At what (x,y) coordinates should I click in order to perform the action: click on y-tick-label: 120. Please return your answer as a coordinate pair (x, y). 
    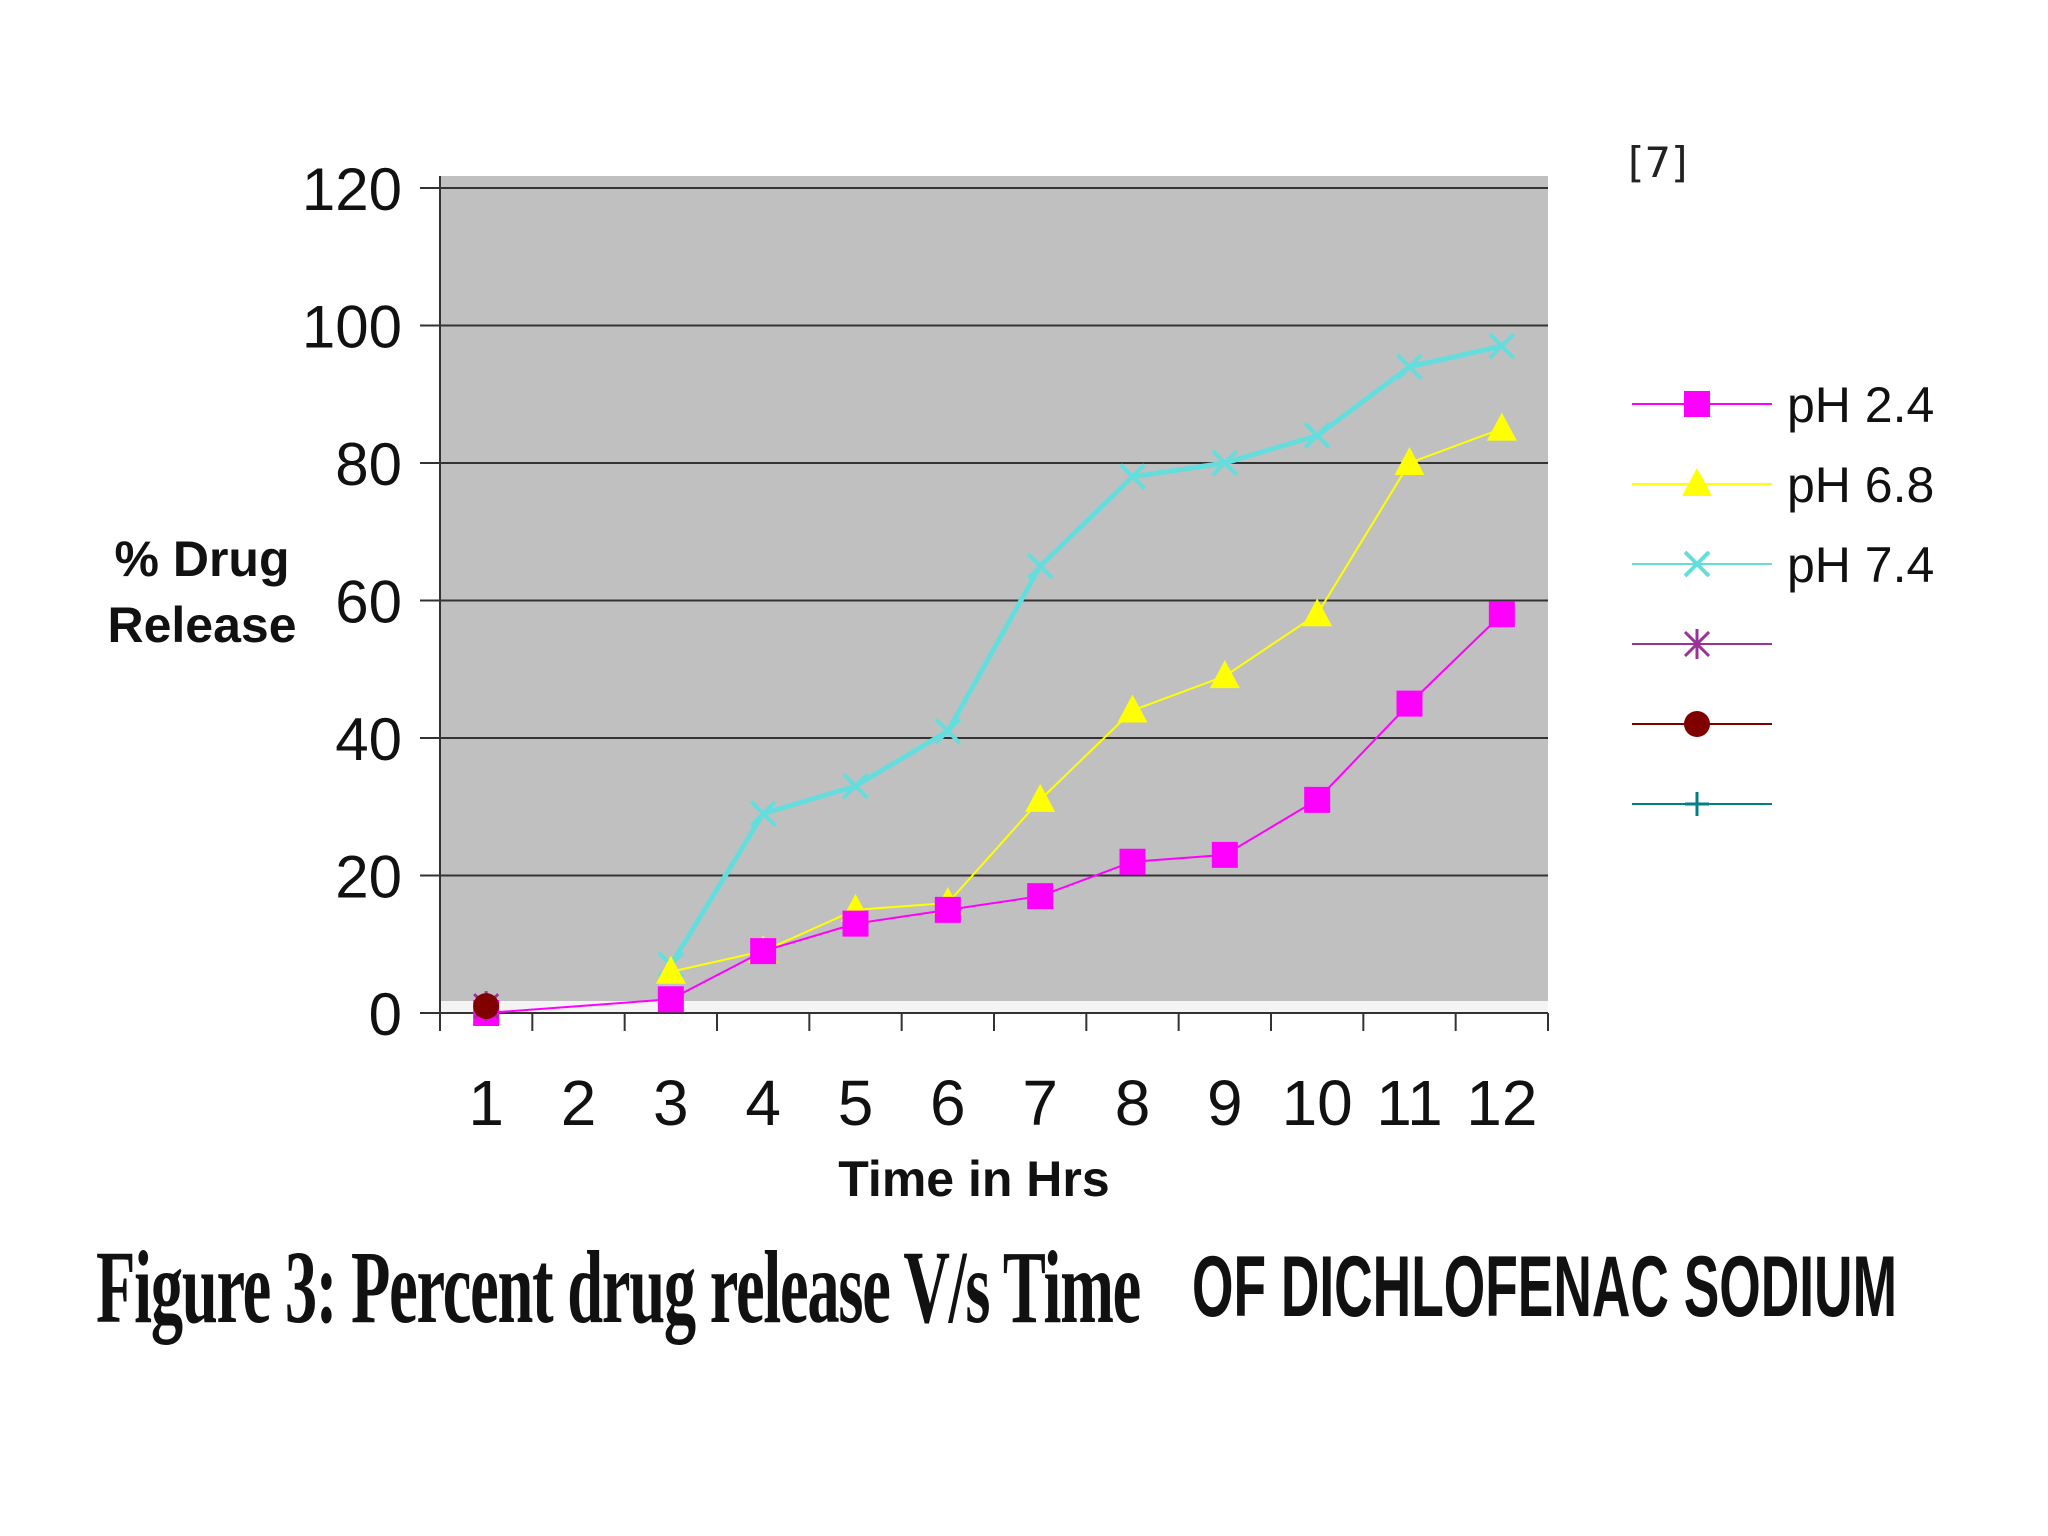
    Looking at the image, I should click on (352, 189).